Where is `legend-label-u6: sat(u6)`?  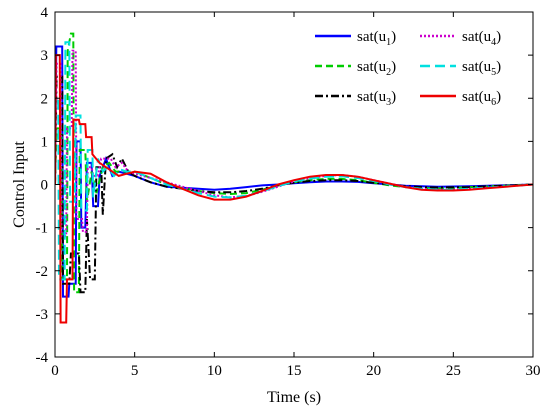
legend-label-u6: sat(u6) is located at coordinates (481, 98).